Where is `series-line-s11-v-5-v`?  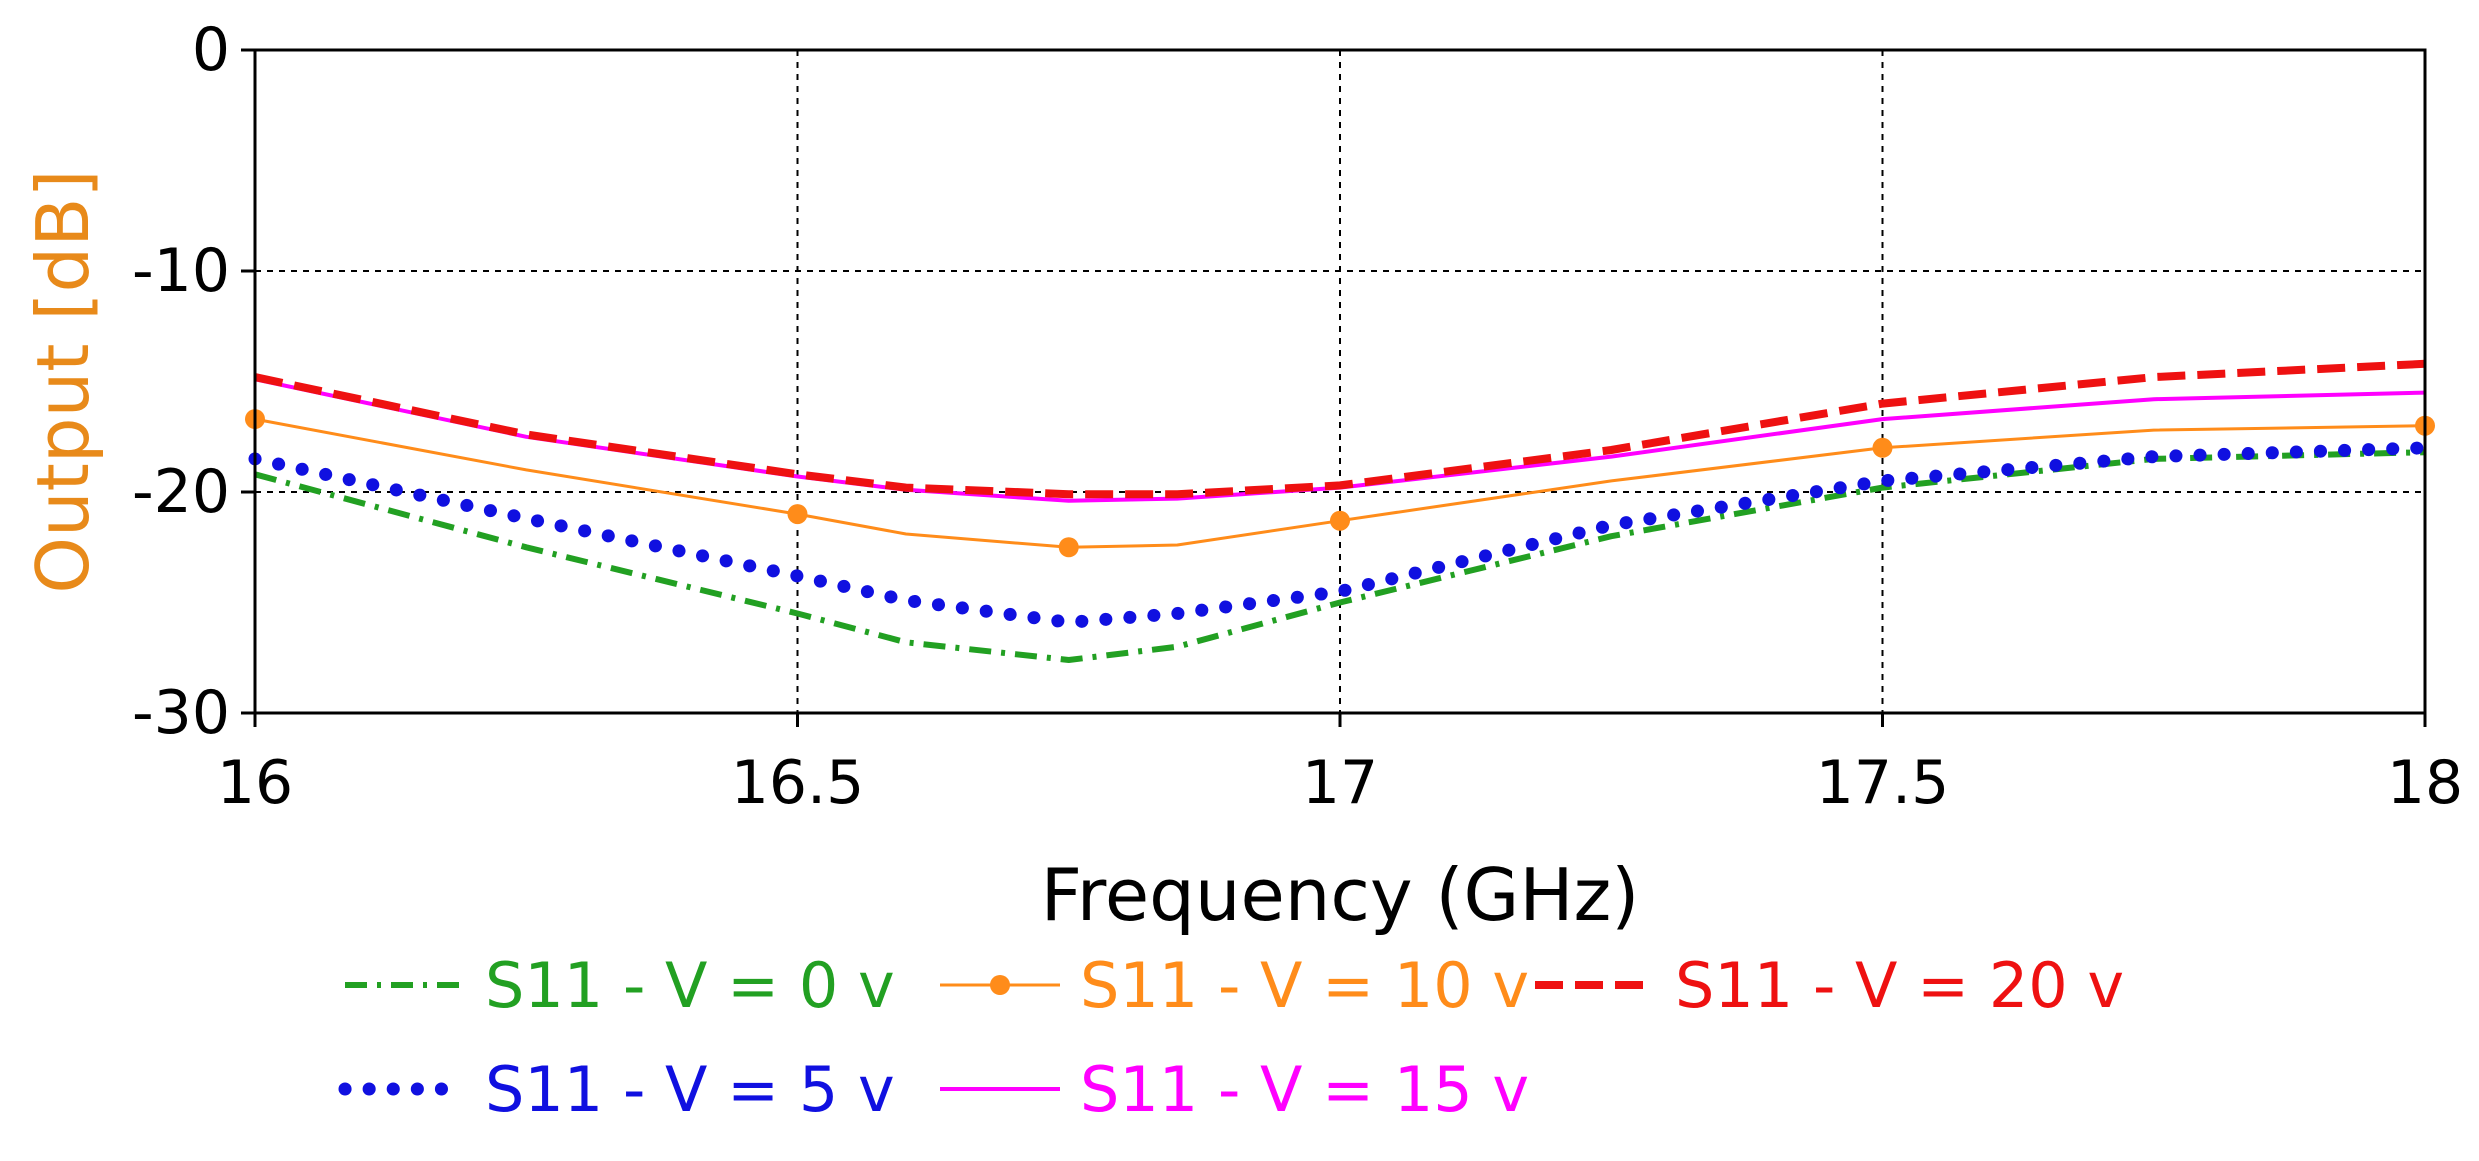 series-line-s11-v-5-v is located at coordinates (1340, 535).